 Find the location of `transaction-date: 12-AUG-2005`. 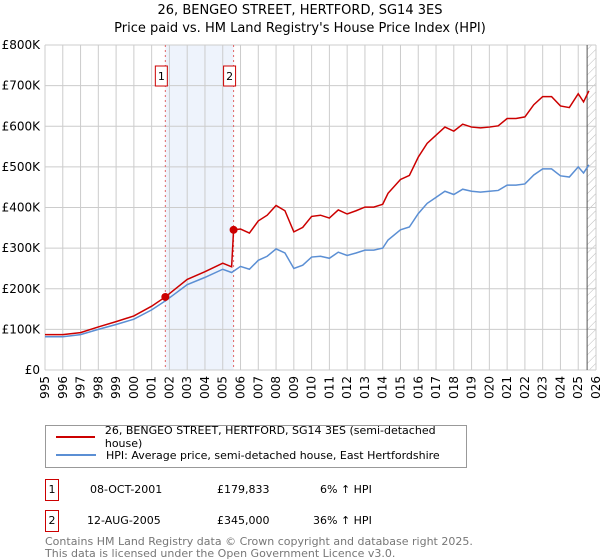

transaction-date: 12-AUG-2005 is located at coordinates (124, 520).